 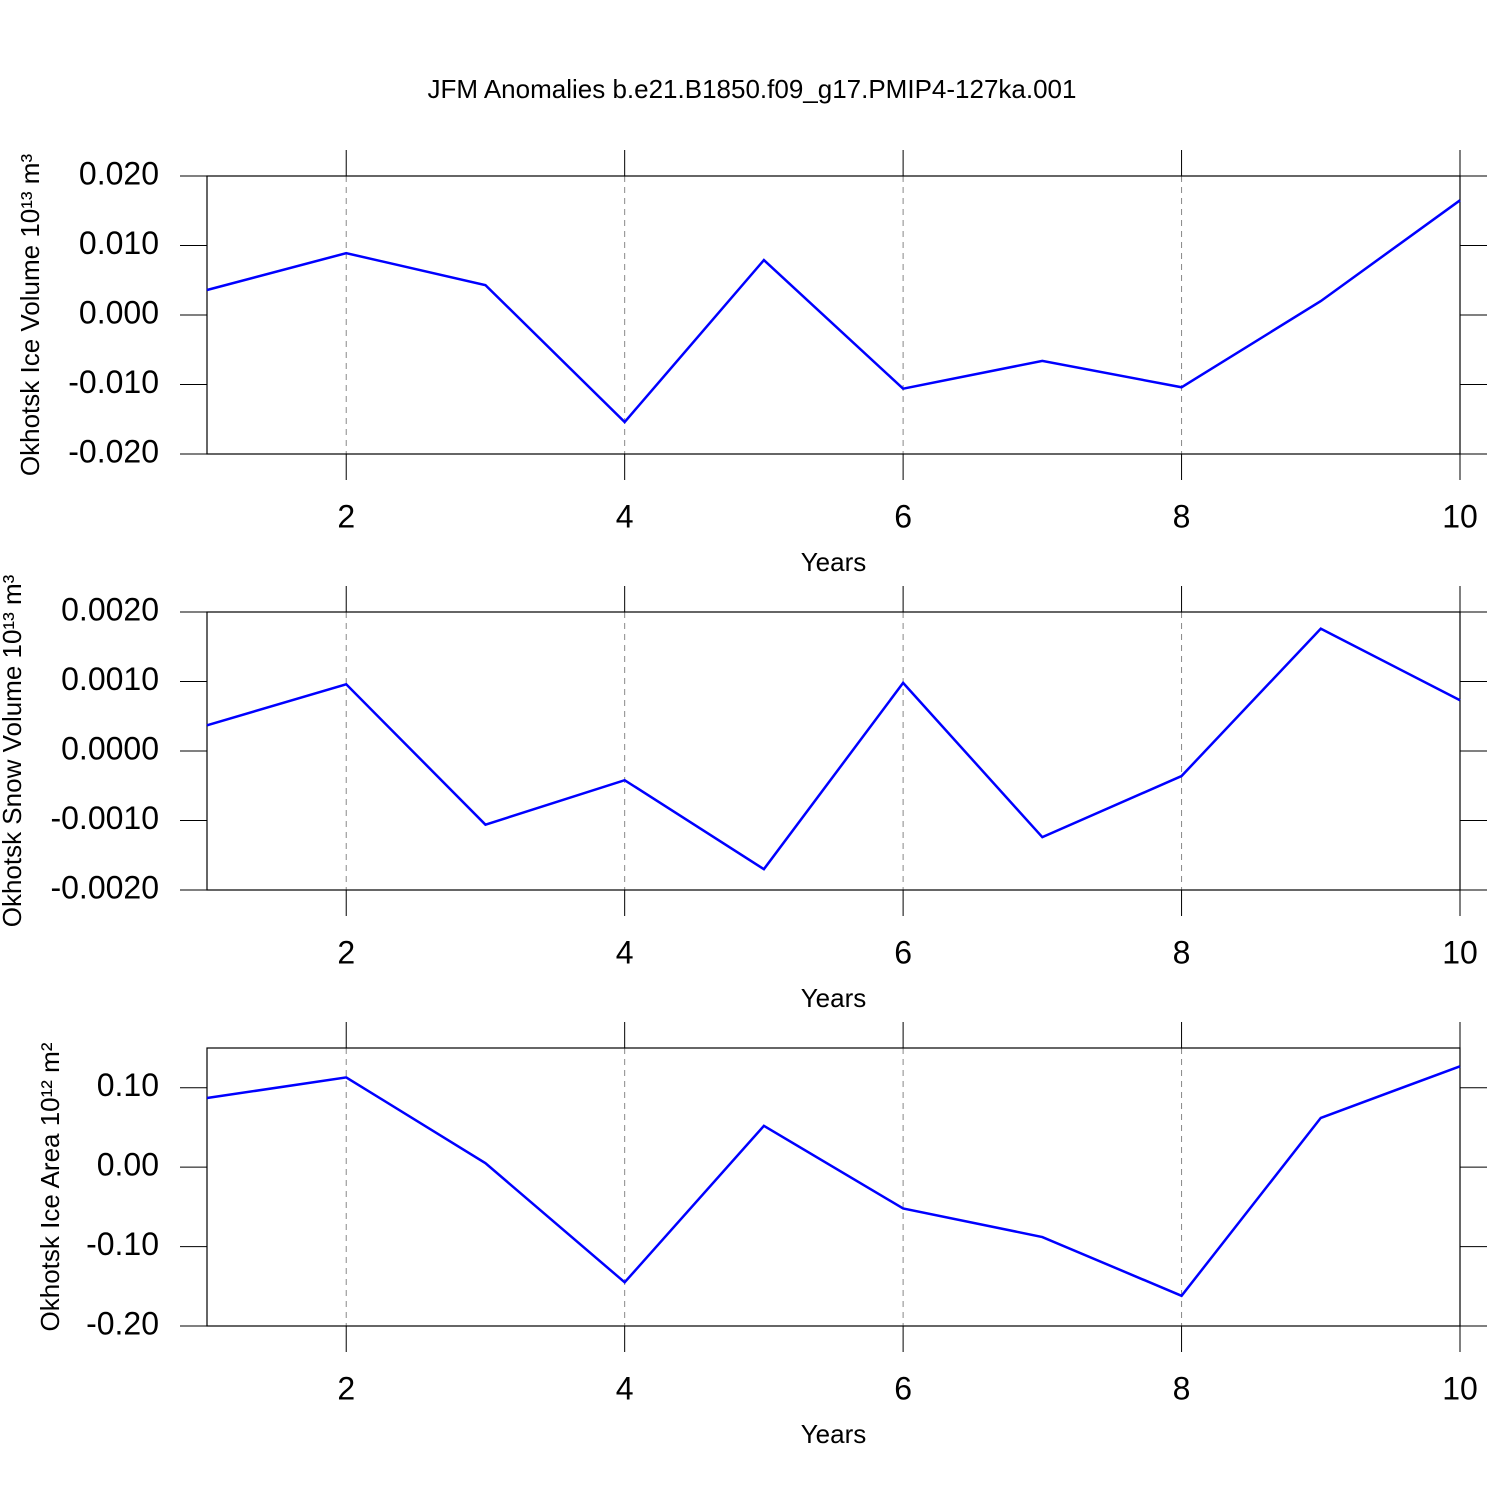 What do you see at coordinates (122, 1244) in the screenshot?
I see `y-tick-label: -0.10` at bounding box center [122, 1244].